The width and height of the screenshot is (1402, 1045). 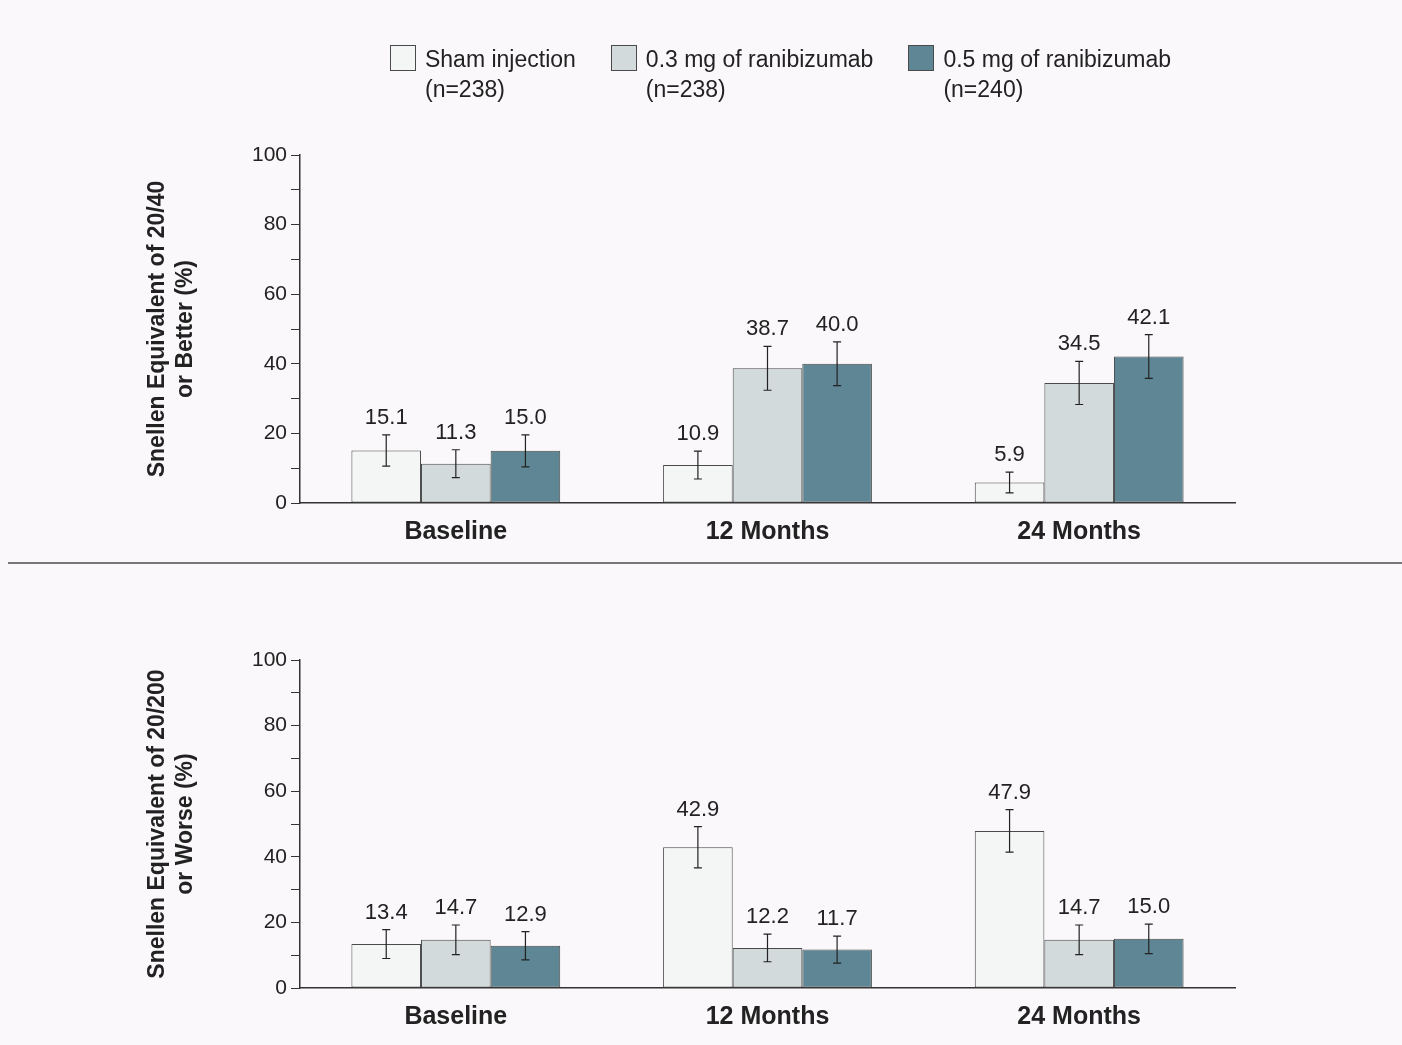 What do you see at coordinates (759, 74) in the screenshot?
I see `legend-label: 0.3 mg of ranibizumab (n=238)` at bounding box center [759, 74].